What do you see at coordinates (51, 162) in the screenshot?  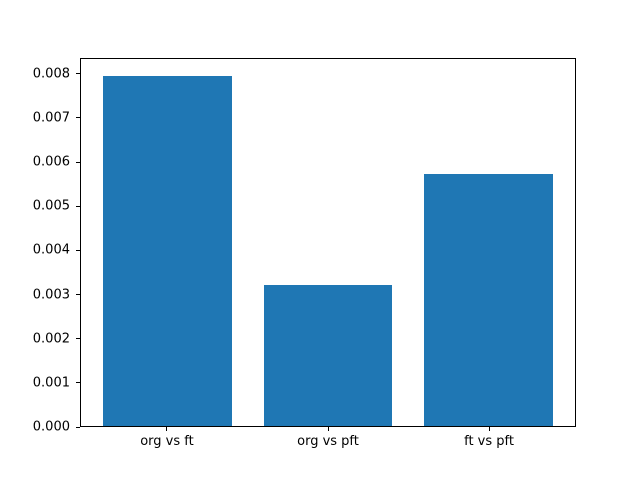 I see `y-tick-label: 0.006` at bounding box center [51, 162].